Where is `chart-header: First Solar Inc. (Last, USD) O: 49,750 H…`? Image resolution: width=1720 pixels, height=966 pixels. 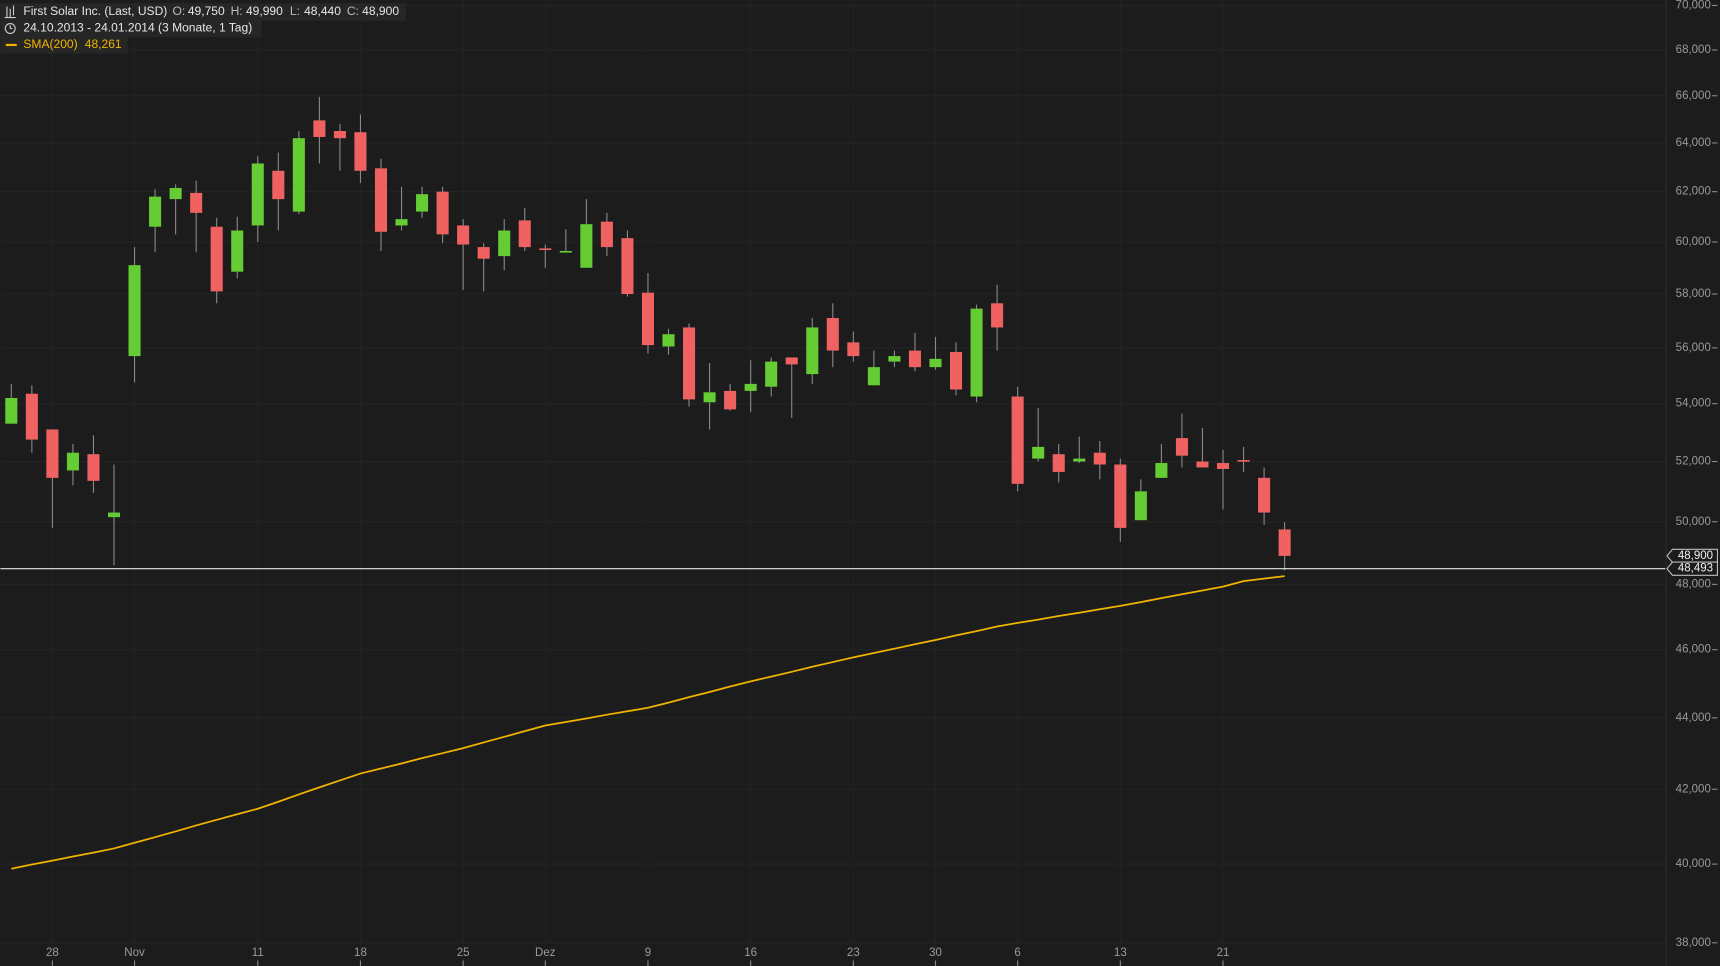 chart-header: First Solar Inc. (Last, USD) O: 49,750 H… is located at coordinates (203, 28).